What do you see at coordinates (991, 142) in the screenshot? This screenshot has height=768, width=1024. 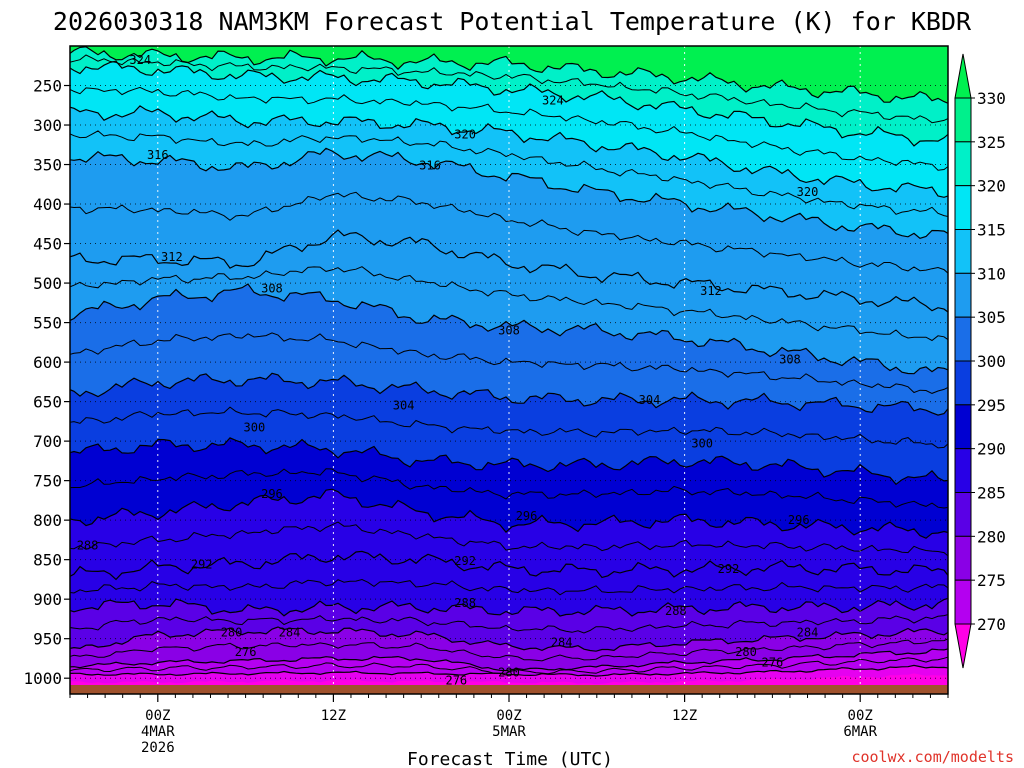 I see `colorbar-label: 325` at bounding box center [991, 142].